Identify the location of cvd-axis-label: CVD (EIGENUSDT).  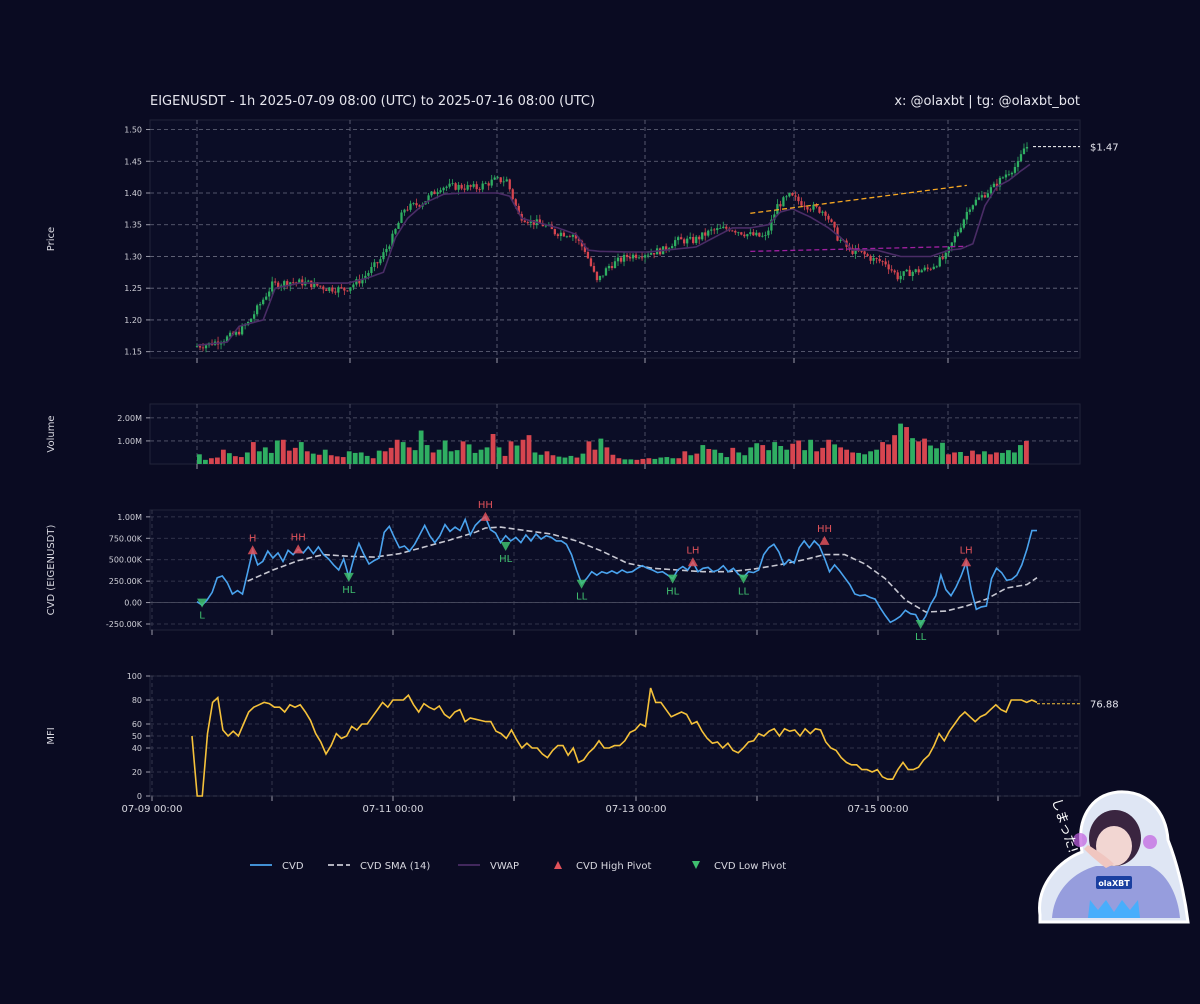
(51, 570).